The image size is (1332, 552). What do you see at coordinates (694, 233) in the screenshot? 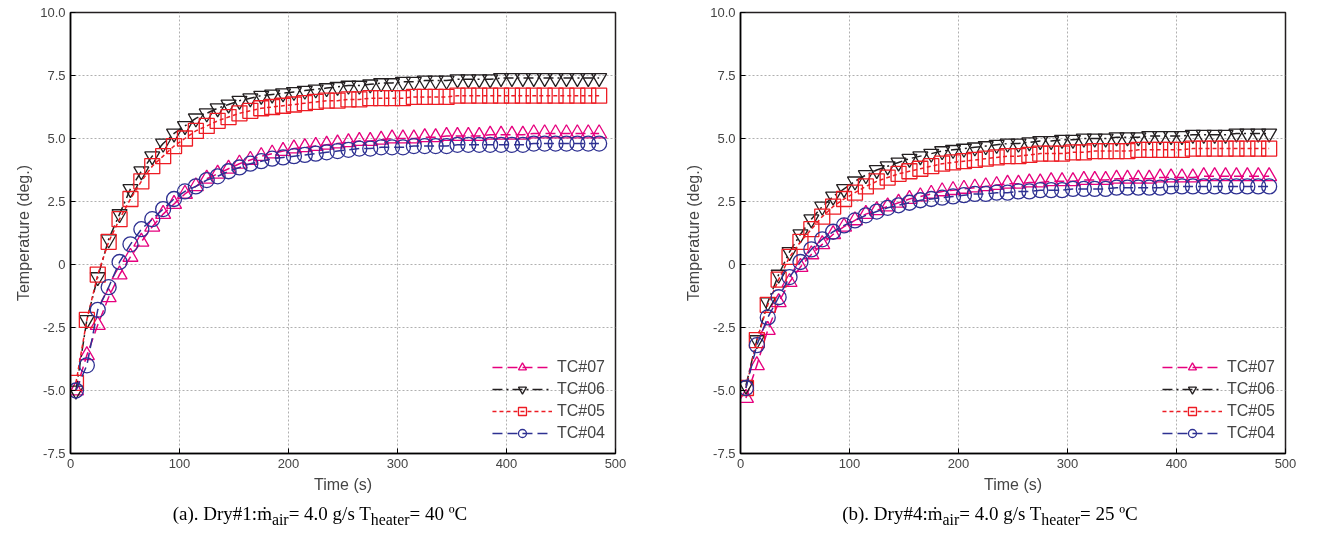
I see `y-axis-title: Temperature (deg.)` at bounding box center [694, 233].